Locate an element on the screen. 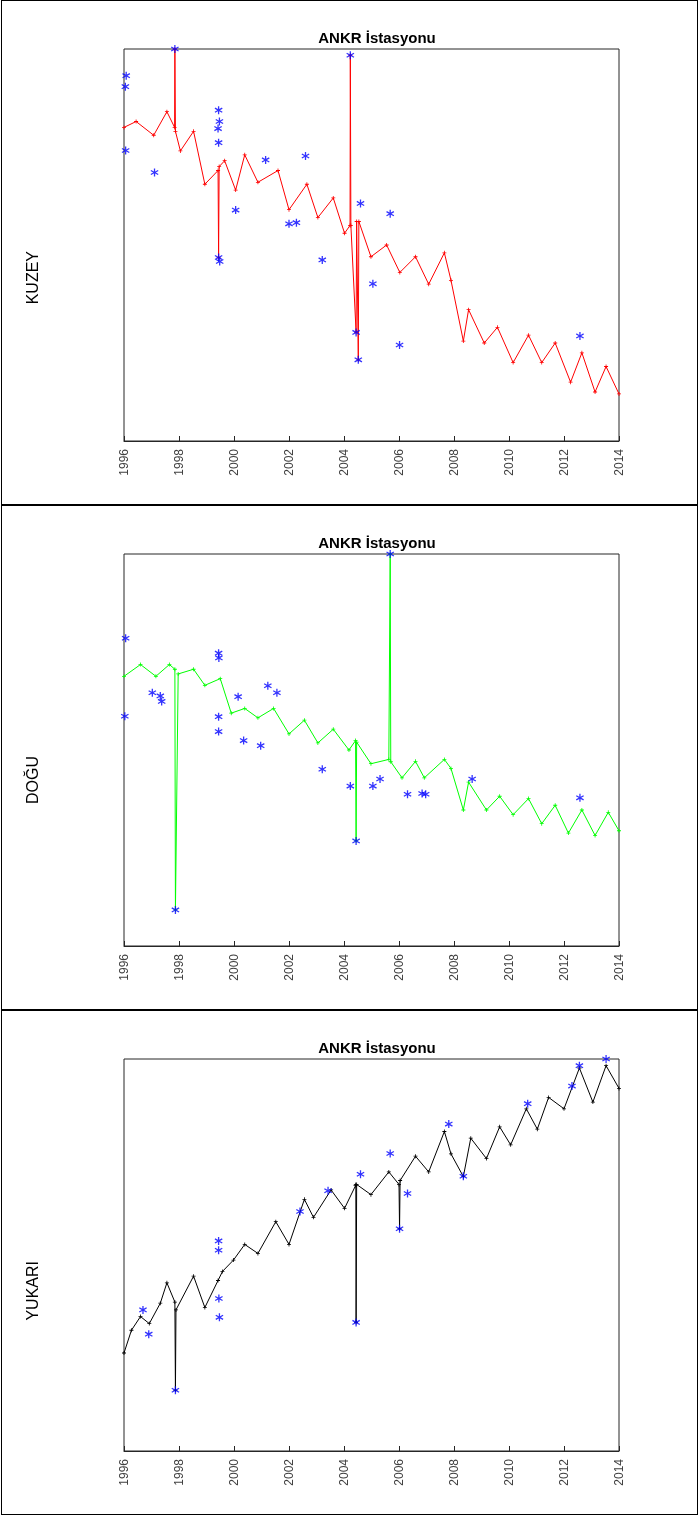 The image size is (699, 1525). y-axis-title: YUKARI is located at coordinates (32, 1291).